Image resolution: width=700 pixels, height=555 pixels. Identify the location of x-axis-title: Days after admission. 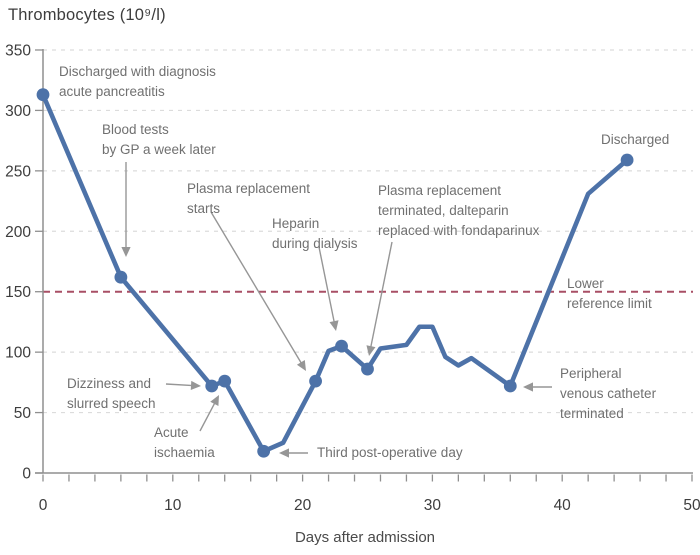
(365, 537).